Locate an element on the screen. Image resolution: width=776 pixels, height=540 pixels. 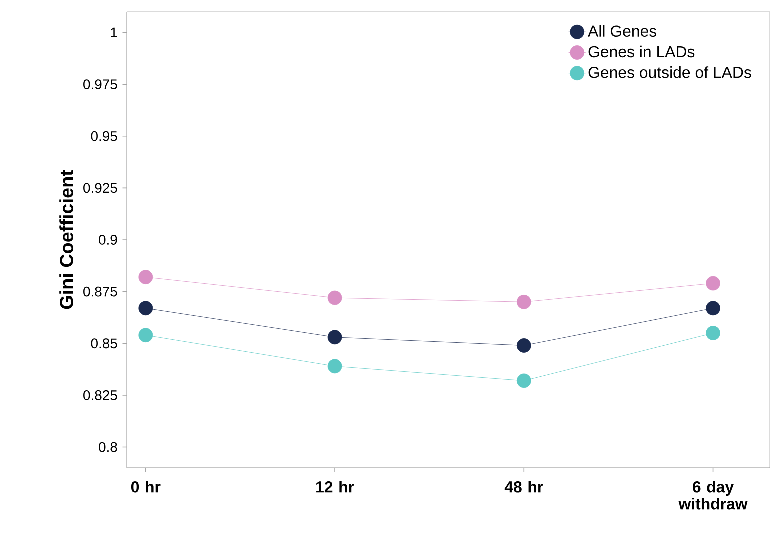
y-tick-label: 0.85 is located at coordinates (104, 343).